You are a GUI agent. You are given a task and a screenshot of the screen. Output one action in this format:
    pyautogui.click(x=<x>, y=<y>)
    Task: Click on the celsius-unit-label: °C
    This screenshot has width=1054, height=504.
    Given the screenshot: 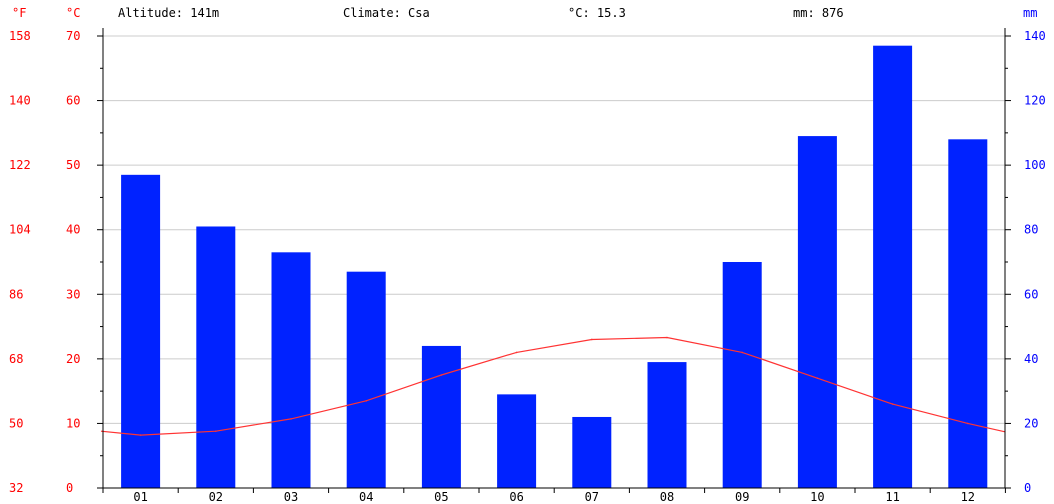 What is the action you would take?
    pyautogui.click(x=73, y=13)
    